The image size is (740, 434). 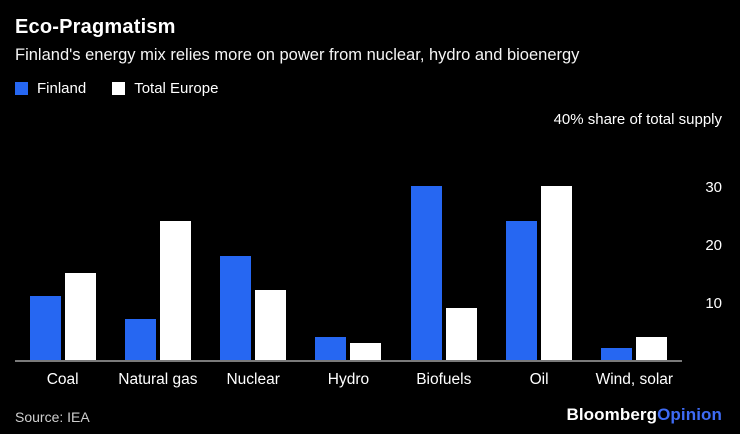 What do you see at coordinates (348, 348) in the screenshot?
I see `bar-group-hydro` at bounding box center [348, 348].